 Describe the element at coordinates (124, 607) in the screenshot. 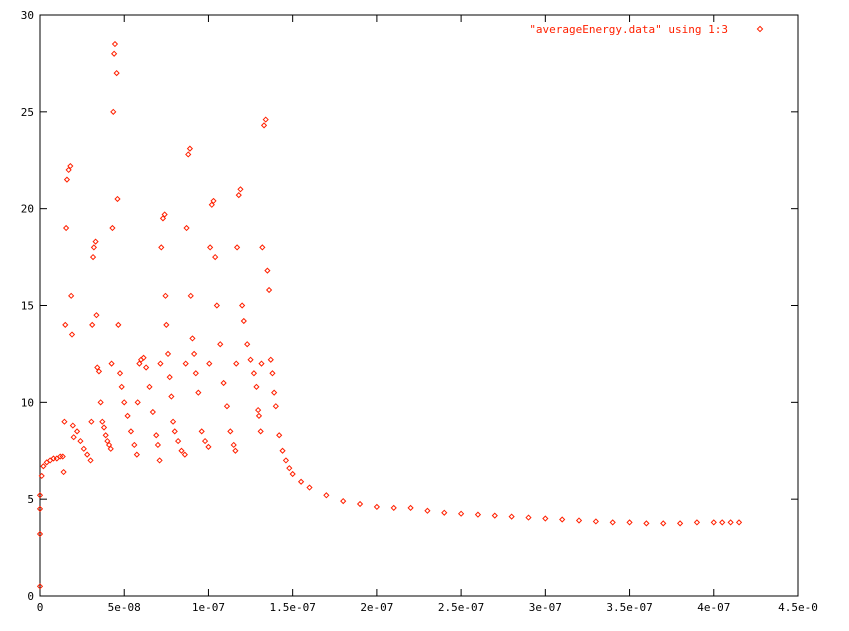

I see `x-tick-label: 5e-08` at that location.